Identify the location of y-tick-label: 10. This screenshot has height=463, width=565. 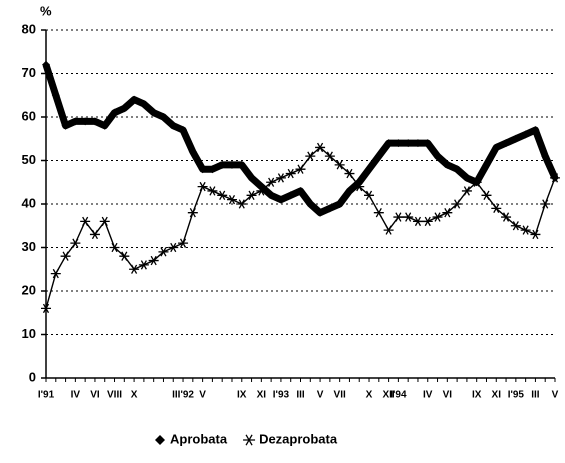
(29, 333).